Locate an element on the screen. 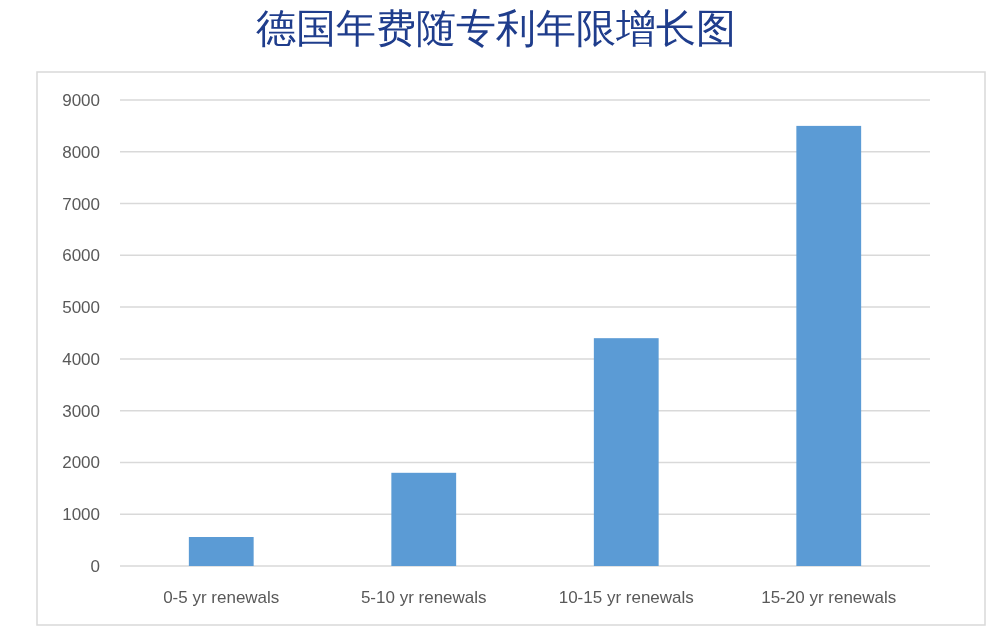 The image size is (1006, 638). y-tick-label: 7000 is located at coordinates (81, 204).